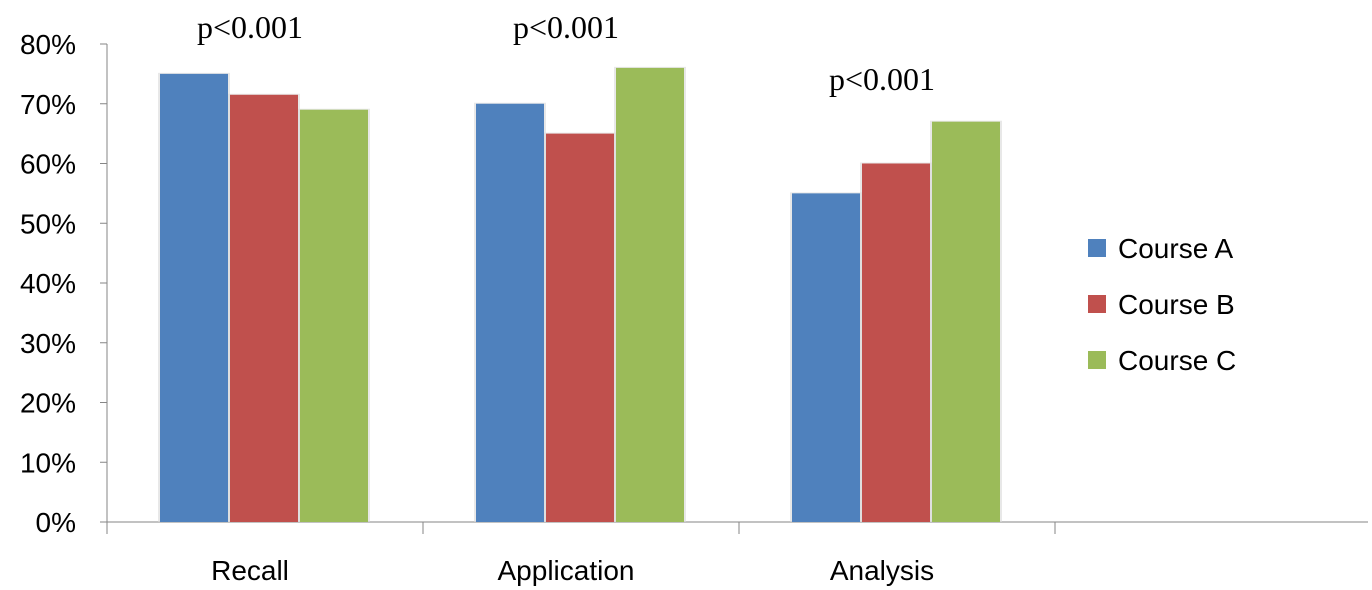 Image resolution: width=1372 pixels, height=590 pixels. I want to click on annotations: p<0.001 p<0.001 p<0.001, so click(566, 53).